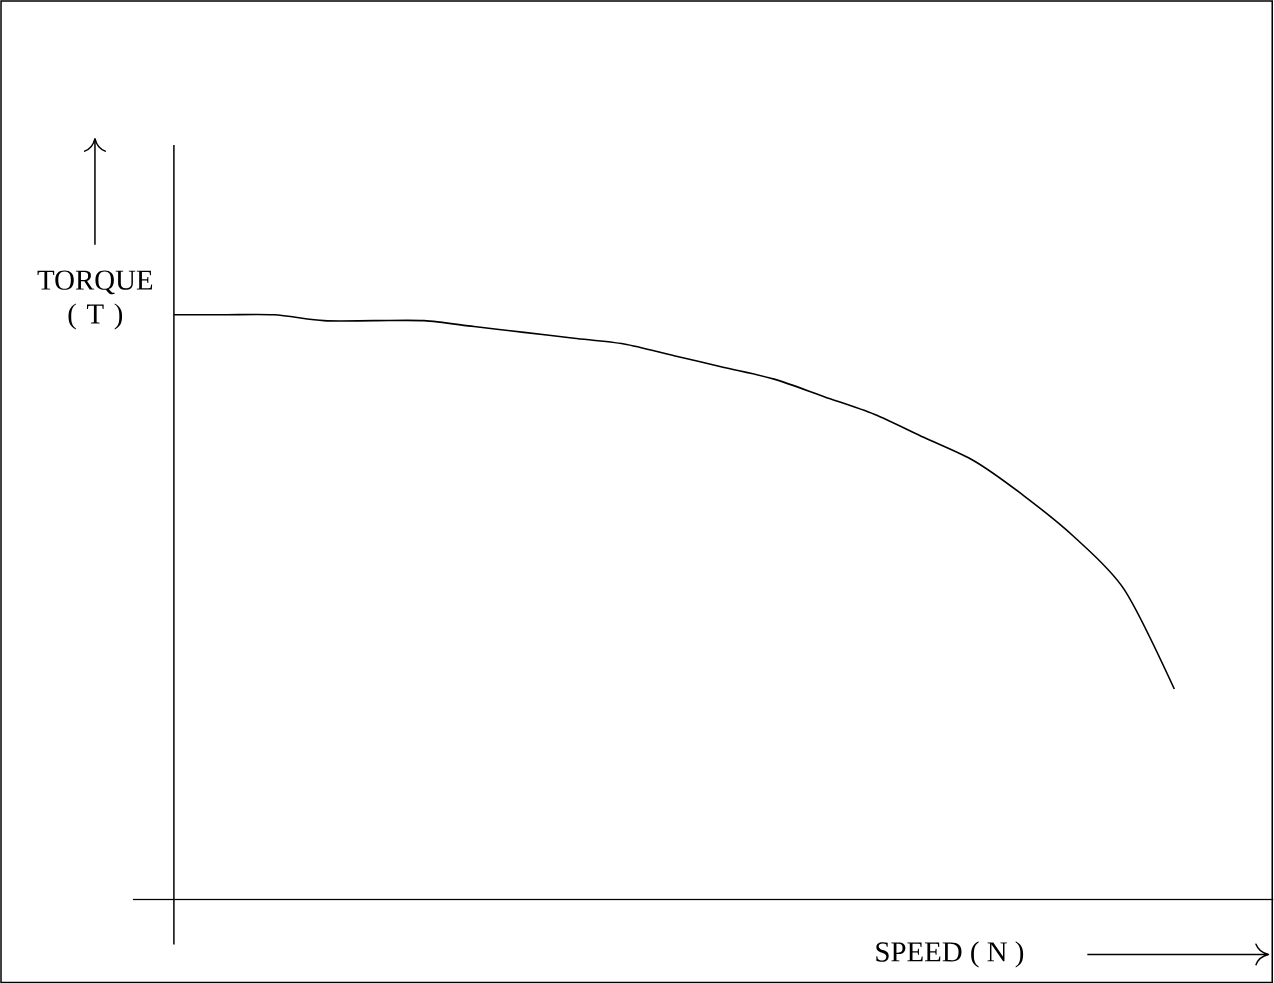 Image resolution: width=1274 pixels, height=983 pixels. I want to click on x-axis-title: SPEED ( N ), so click(950, 954).